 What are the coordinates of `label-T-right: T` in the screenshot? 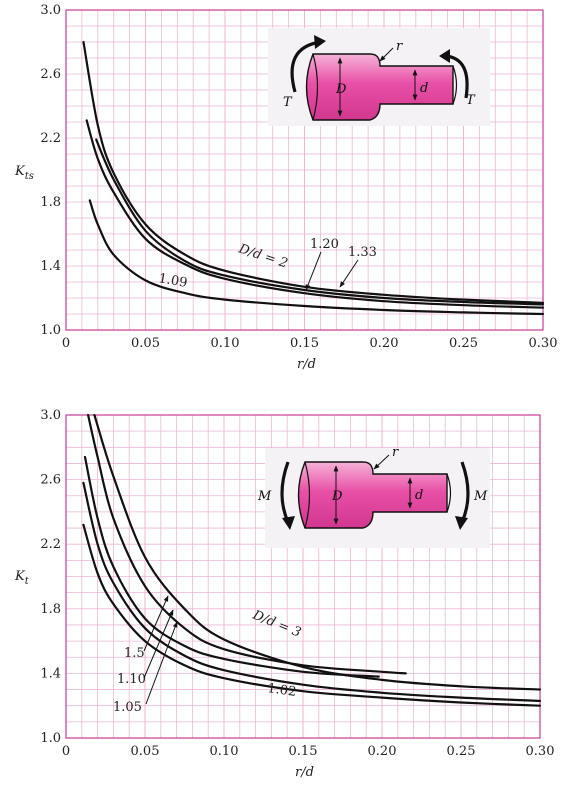 It's located at (471, 100).